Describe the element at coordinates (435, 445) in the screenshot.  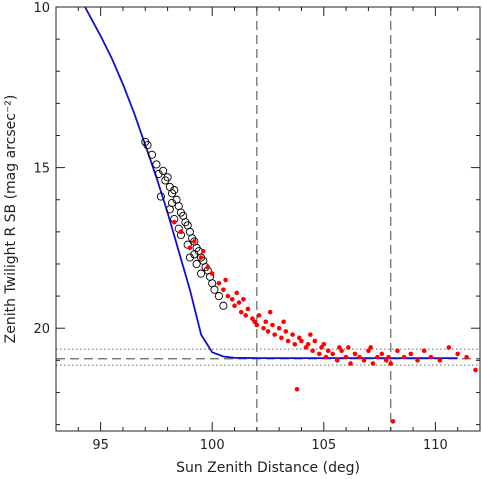
I see `x-tick-label: 110` at that location.